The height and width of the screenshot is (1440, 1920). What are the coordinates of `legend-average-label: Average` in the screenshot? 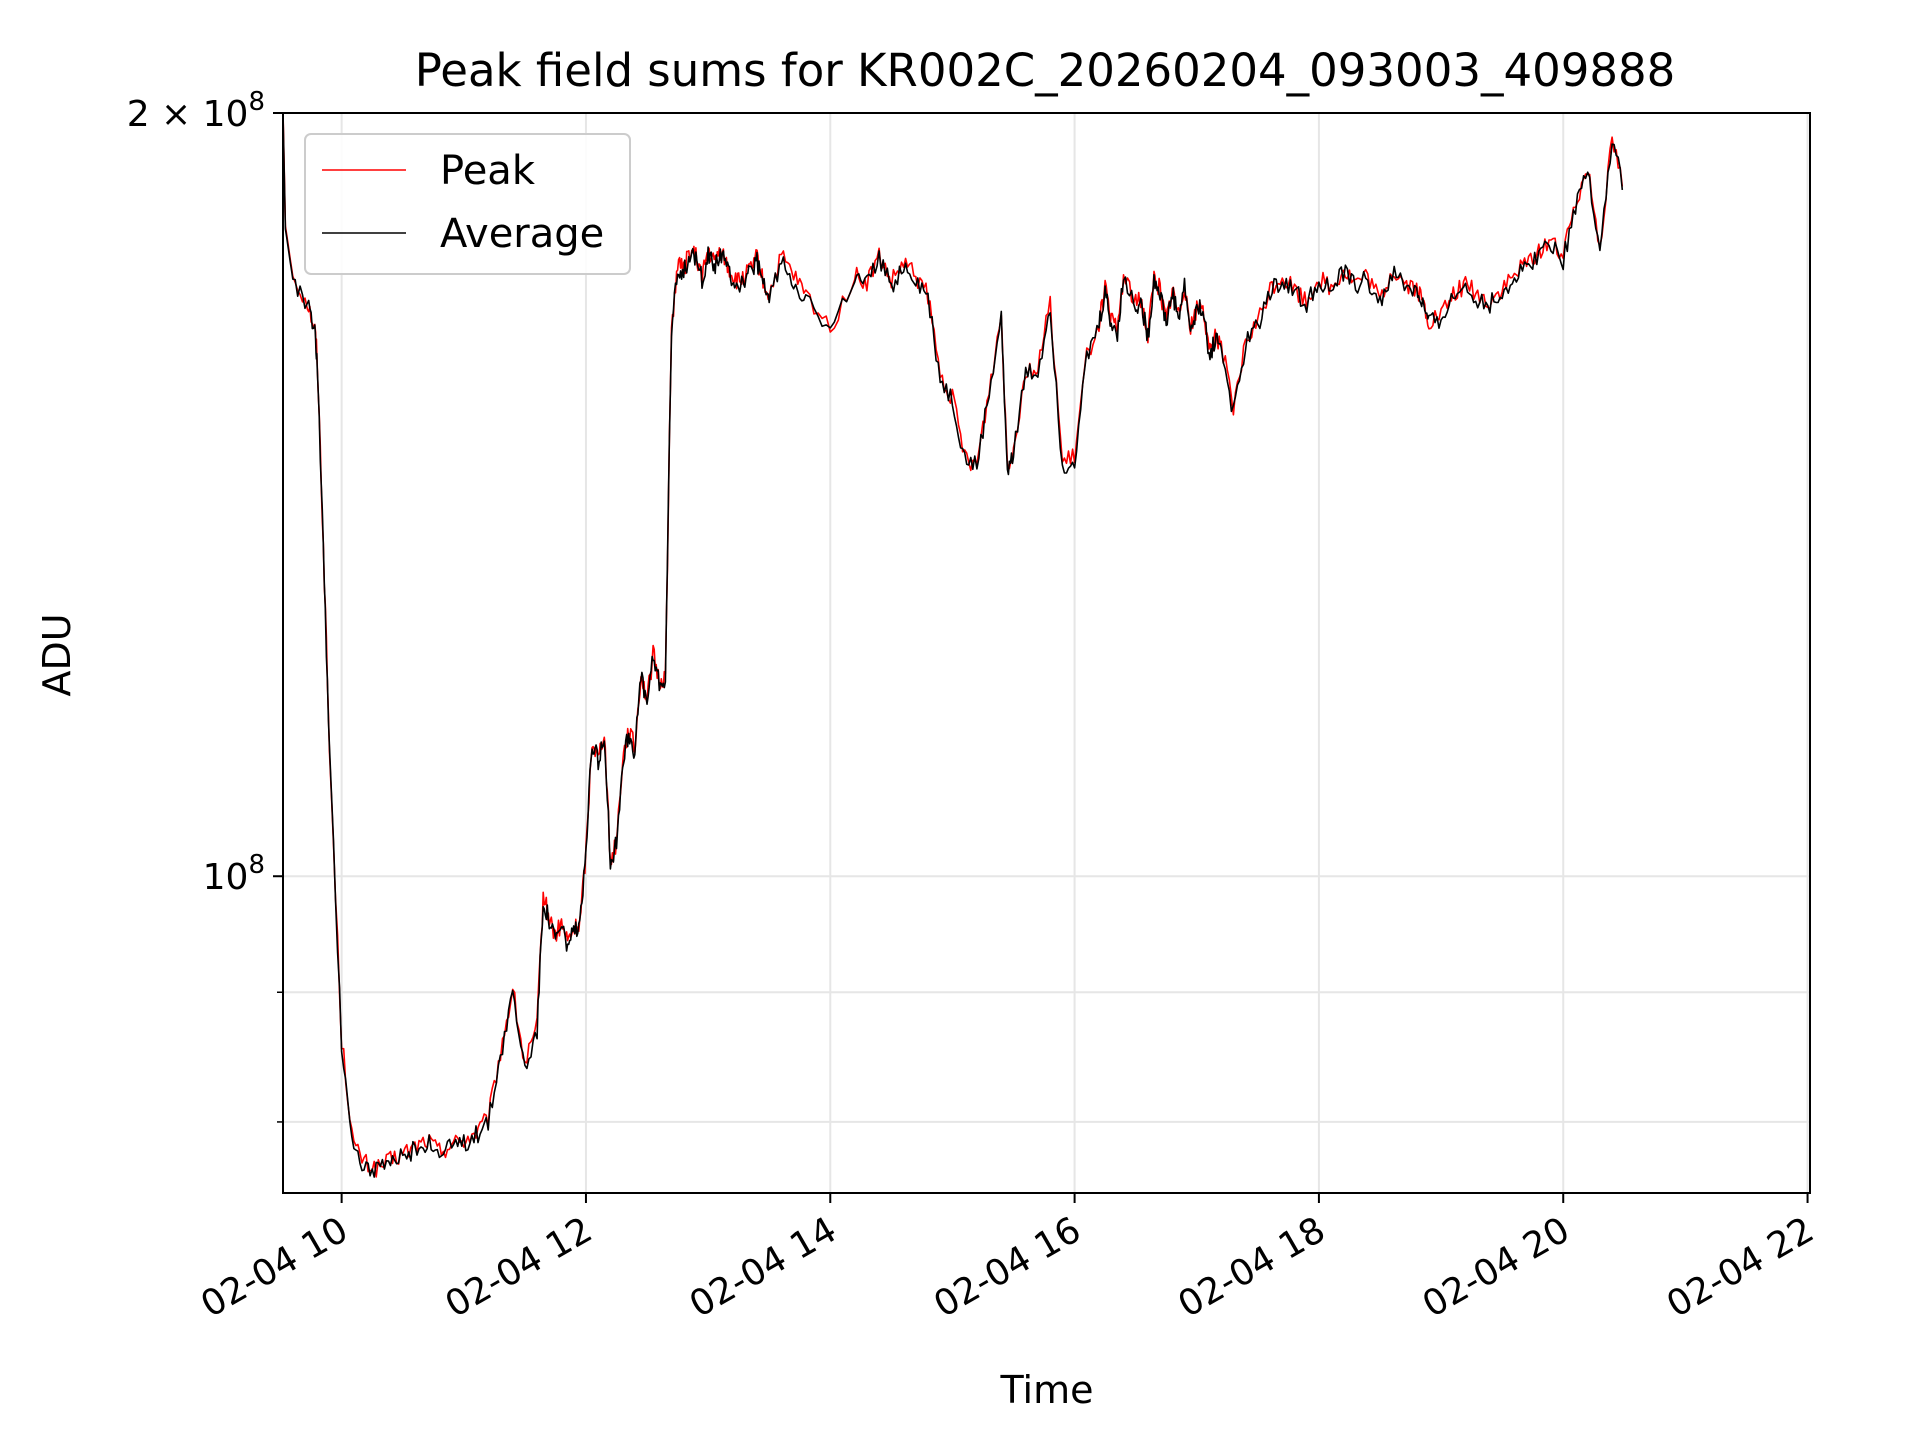 It's located at (522, 234).